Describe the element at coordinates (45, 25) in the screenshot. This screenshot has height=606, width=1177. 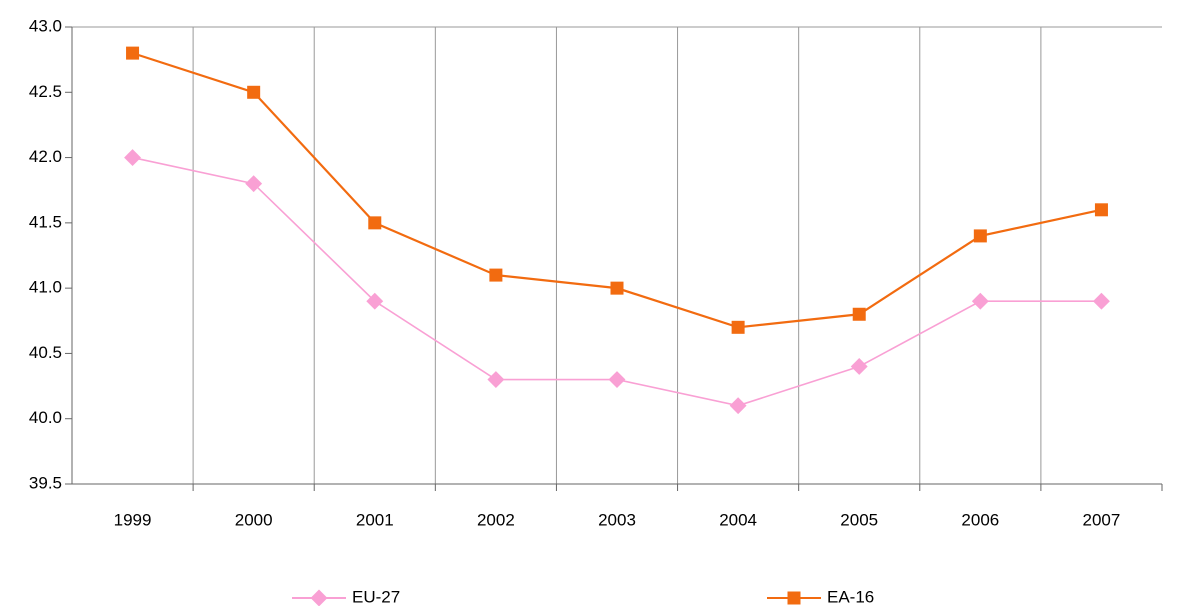
I see `y-tick-label: 43.0` at that location.